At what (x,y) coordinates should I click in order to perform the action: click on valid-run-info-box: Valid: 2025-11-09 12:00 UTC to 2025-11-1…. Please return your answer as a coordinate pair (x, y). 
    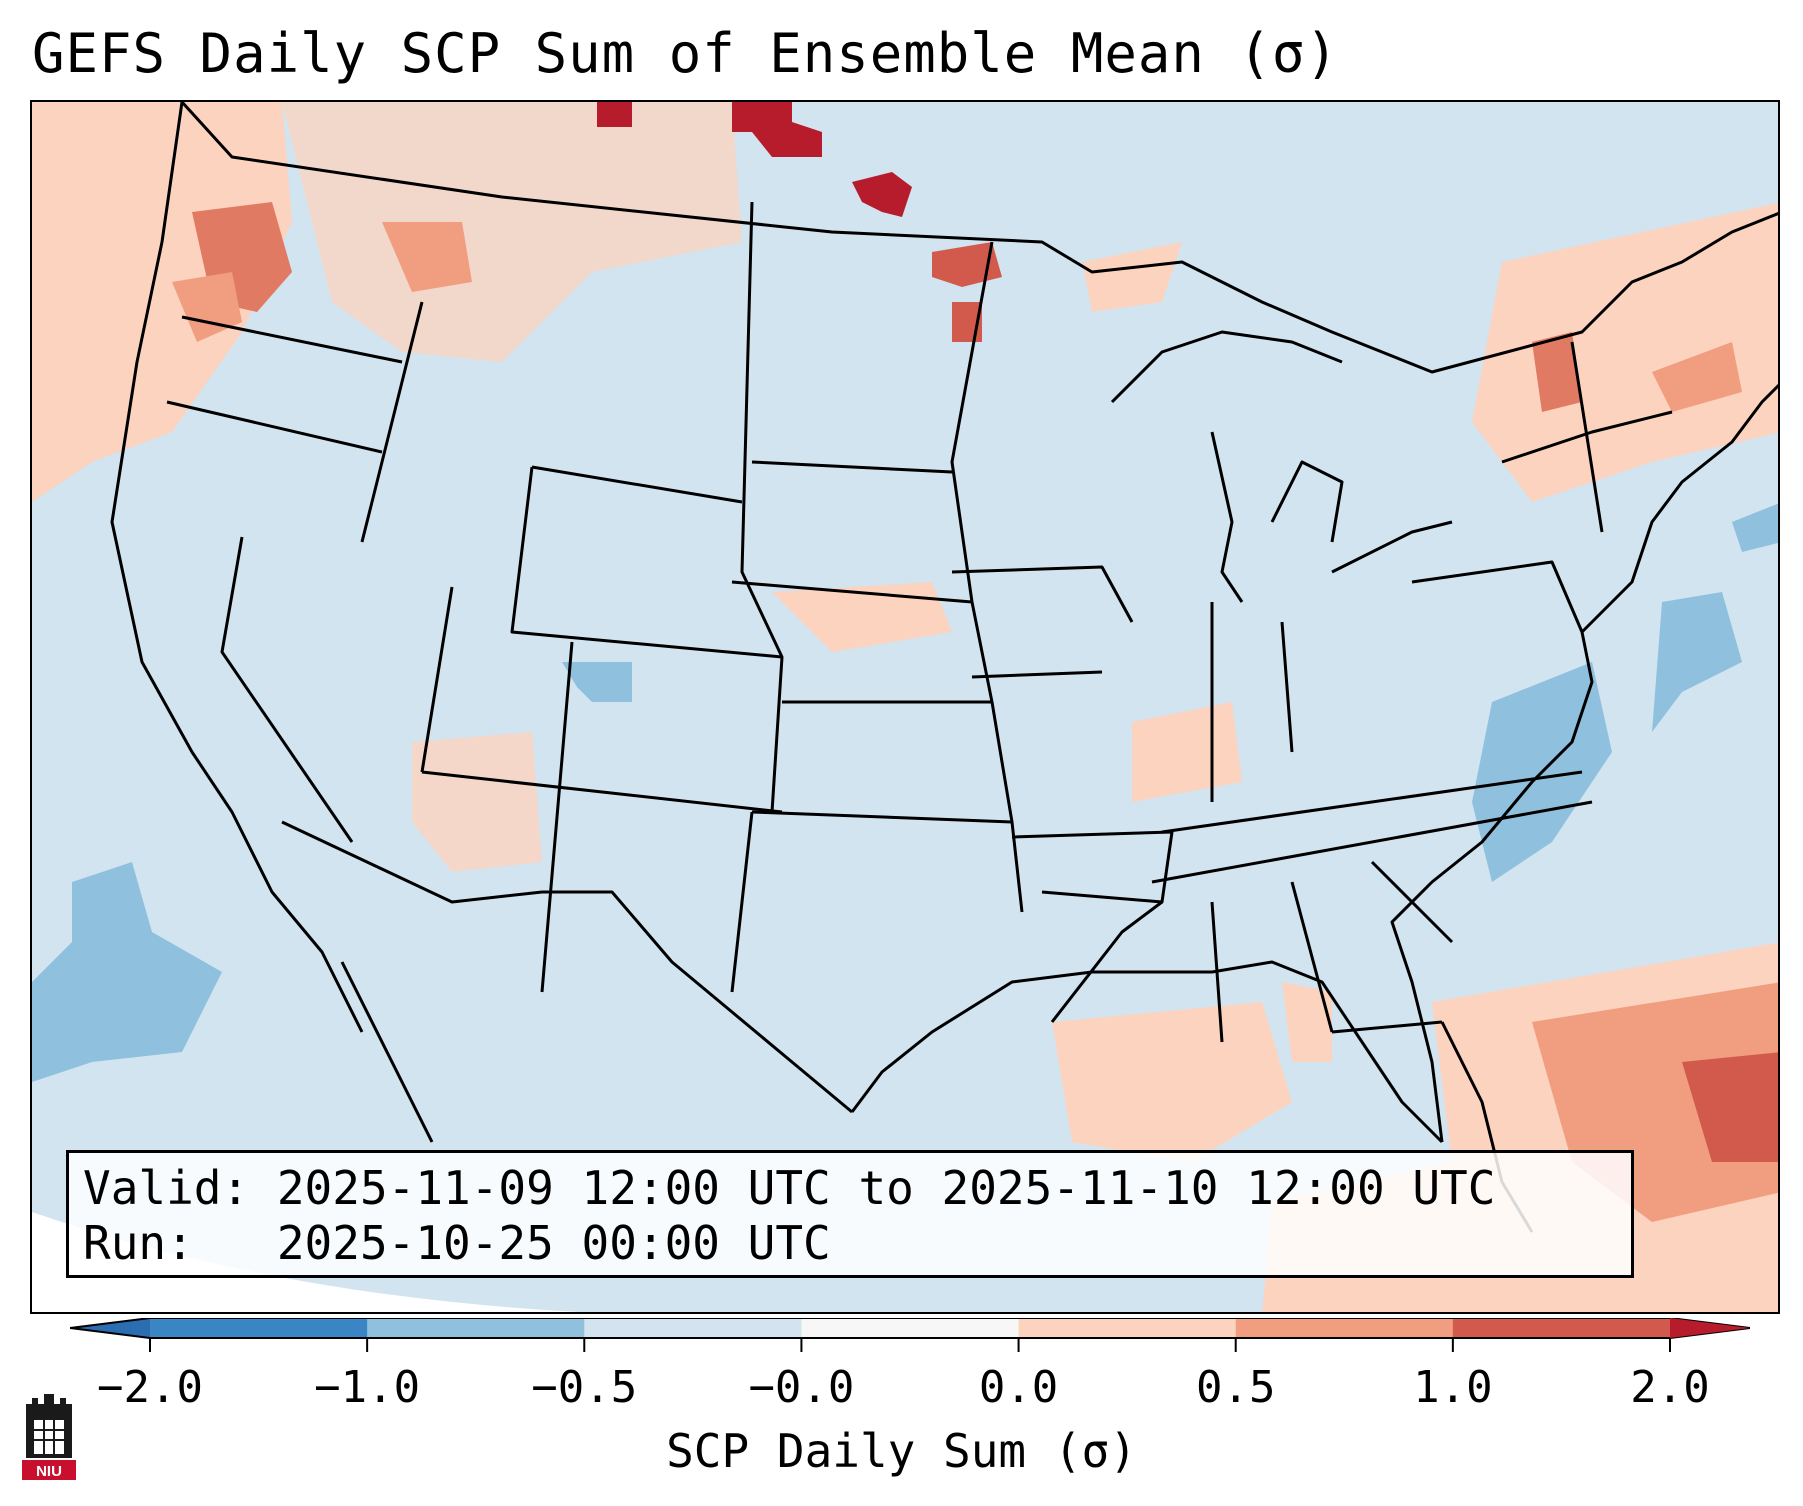
    Looking at the image, I should click on (850, 1214).